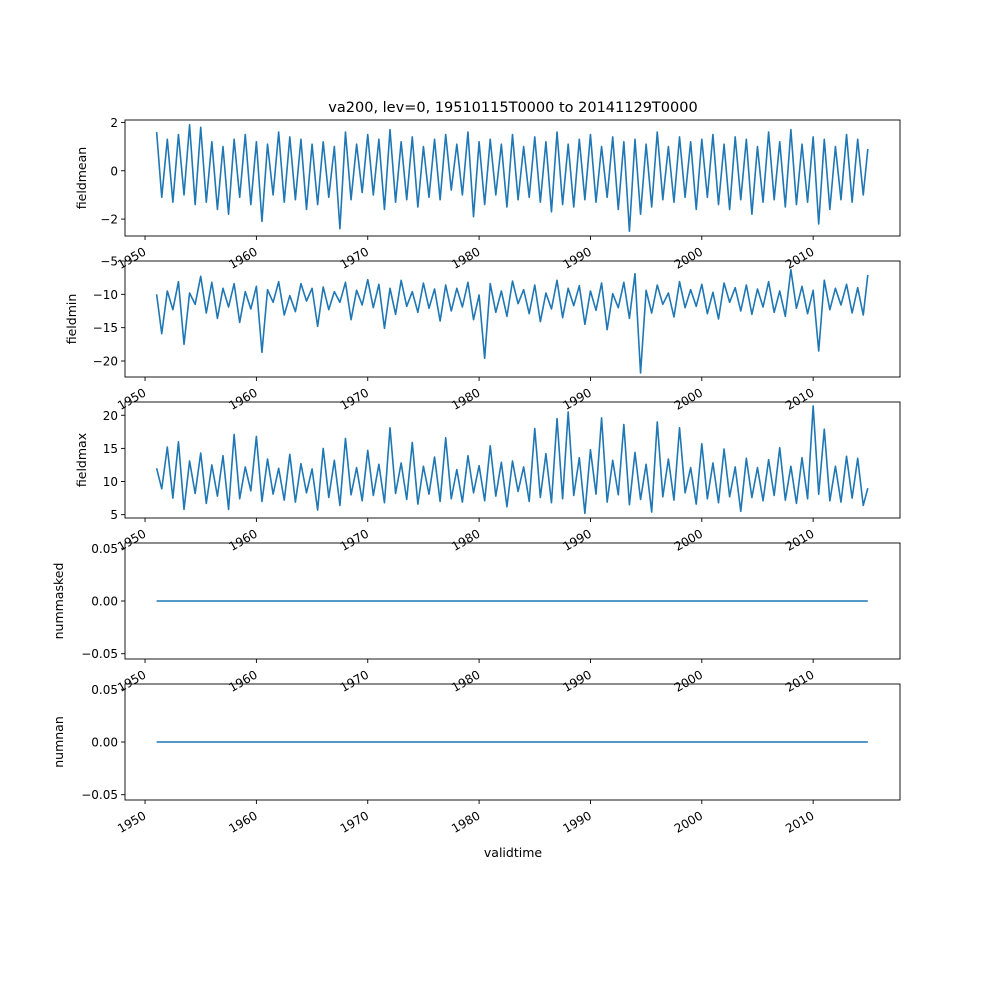 This screenshot has width=1000, height=1000. I want to click on fieldmax-y-axis-label: fieldmax, so click(81, 460).